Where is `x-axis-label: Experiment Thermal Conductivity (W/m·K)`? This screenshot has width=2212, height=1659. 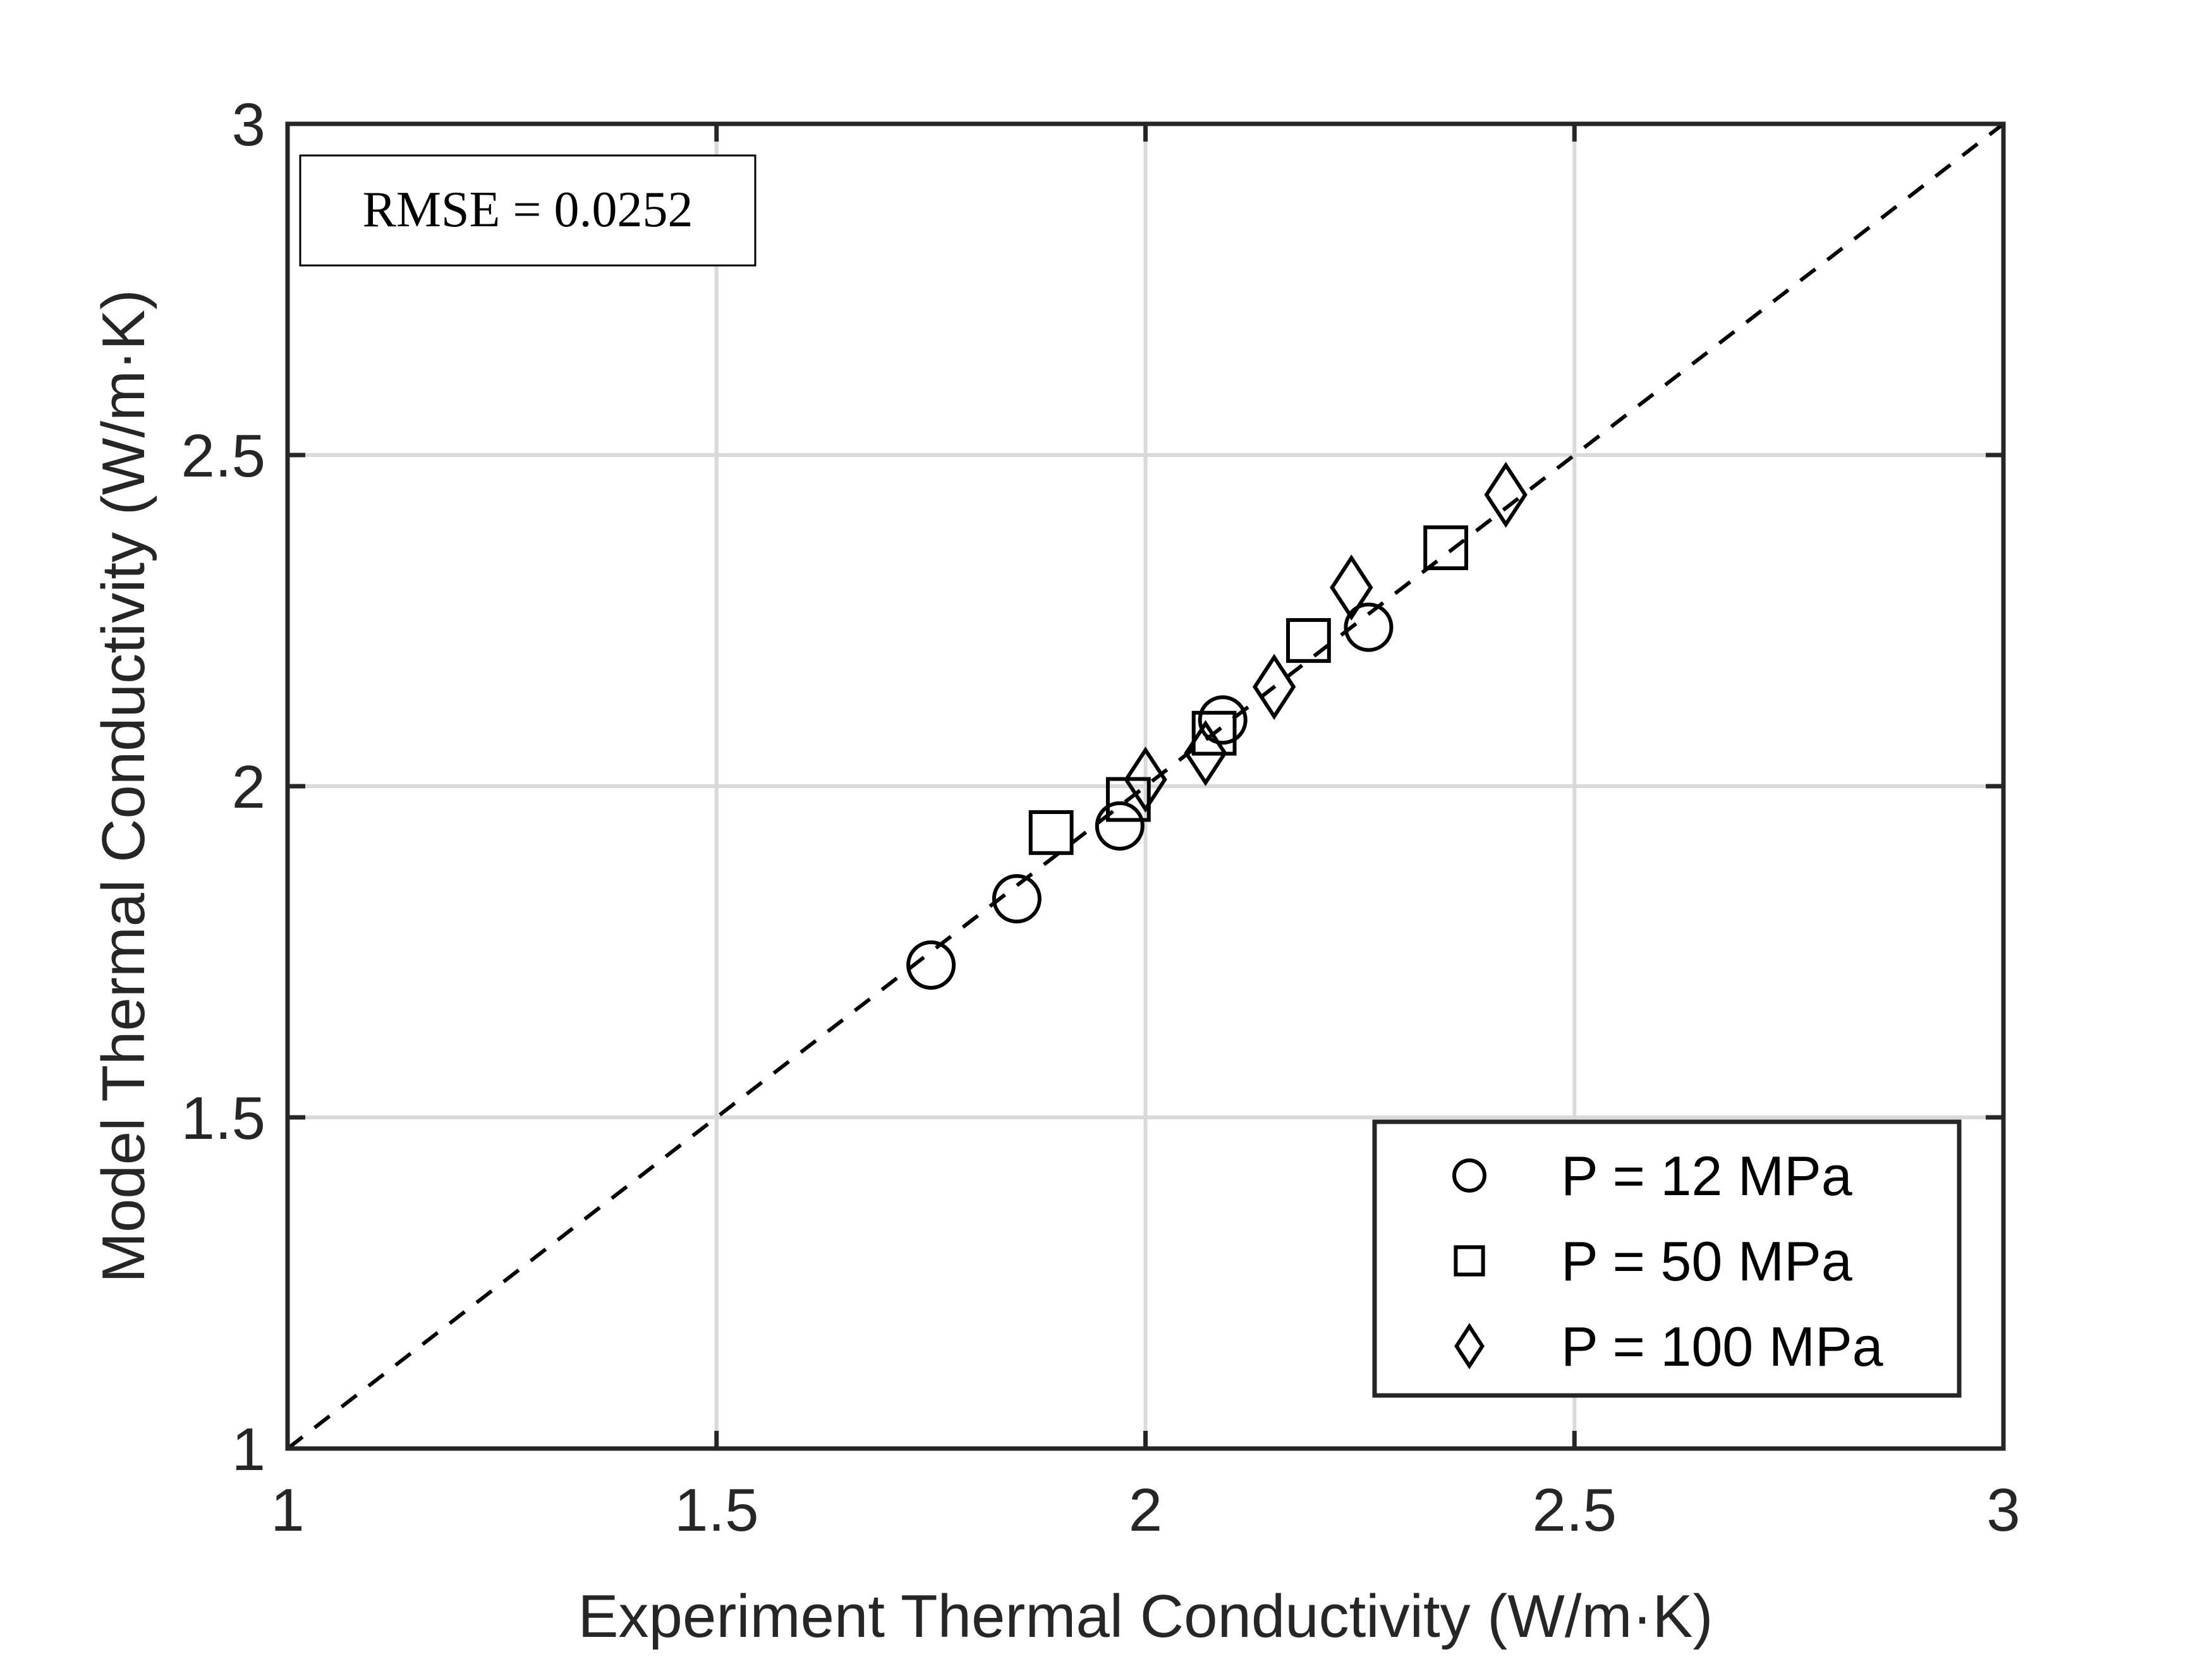 x-axis-label: Experiment Thermal Conductivity (W/m·K) is located at coordinates (1145, 1616).